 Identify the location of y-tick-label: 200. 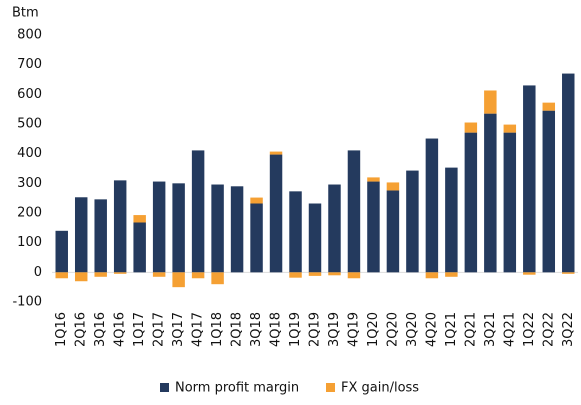
(29, 213).